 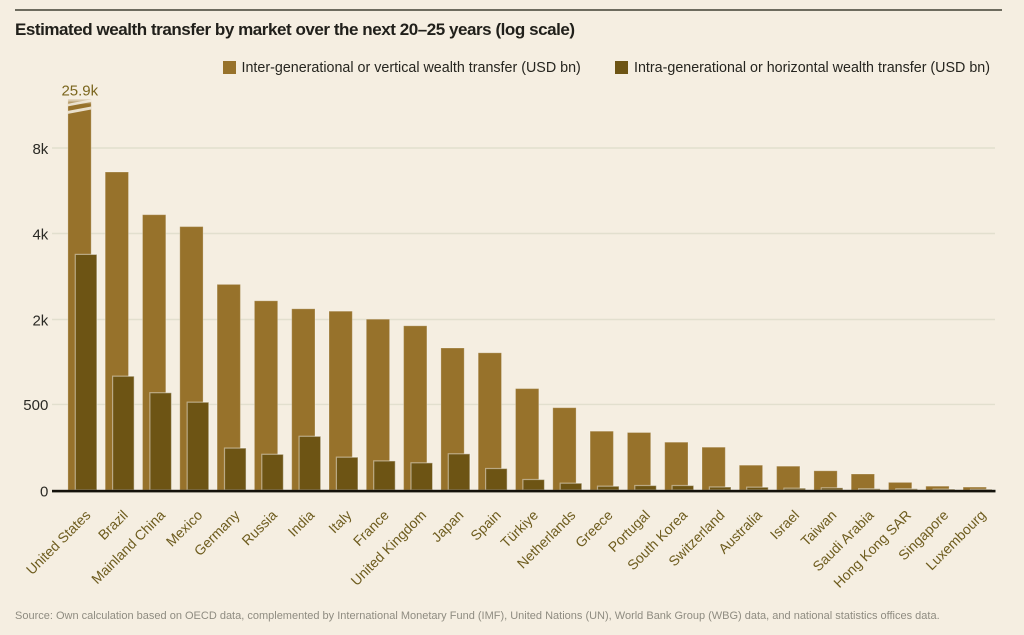 I want to click on svg-text: 25.9k, so click(x=79, y=90).